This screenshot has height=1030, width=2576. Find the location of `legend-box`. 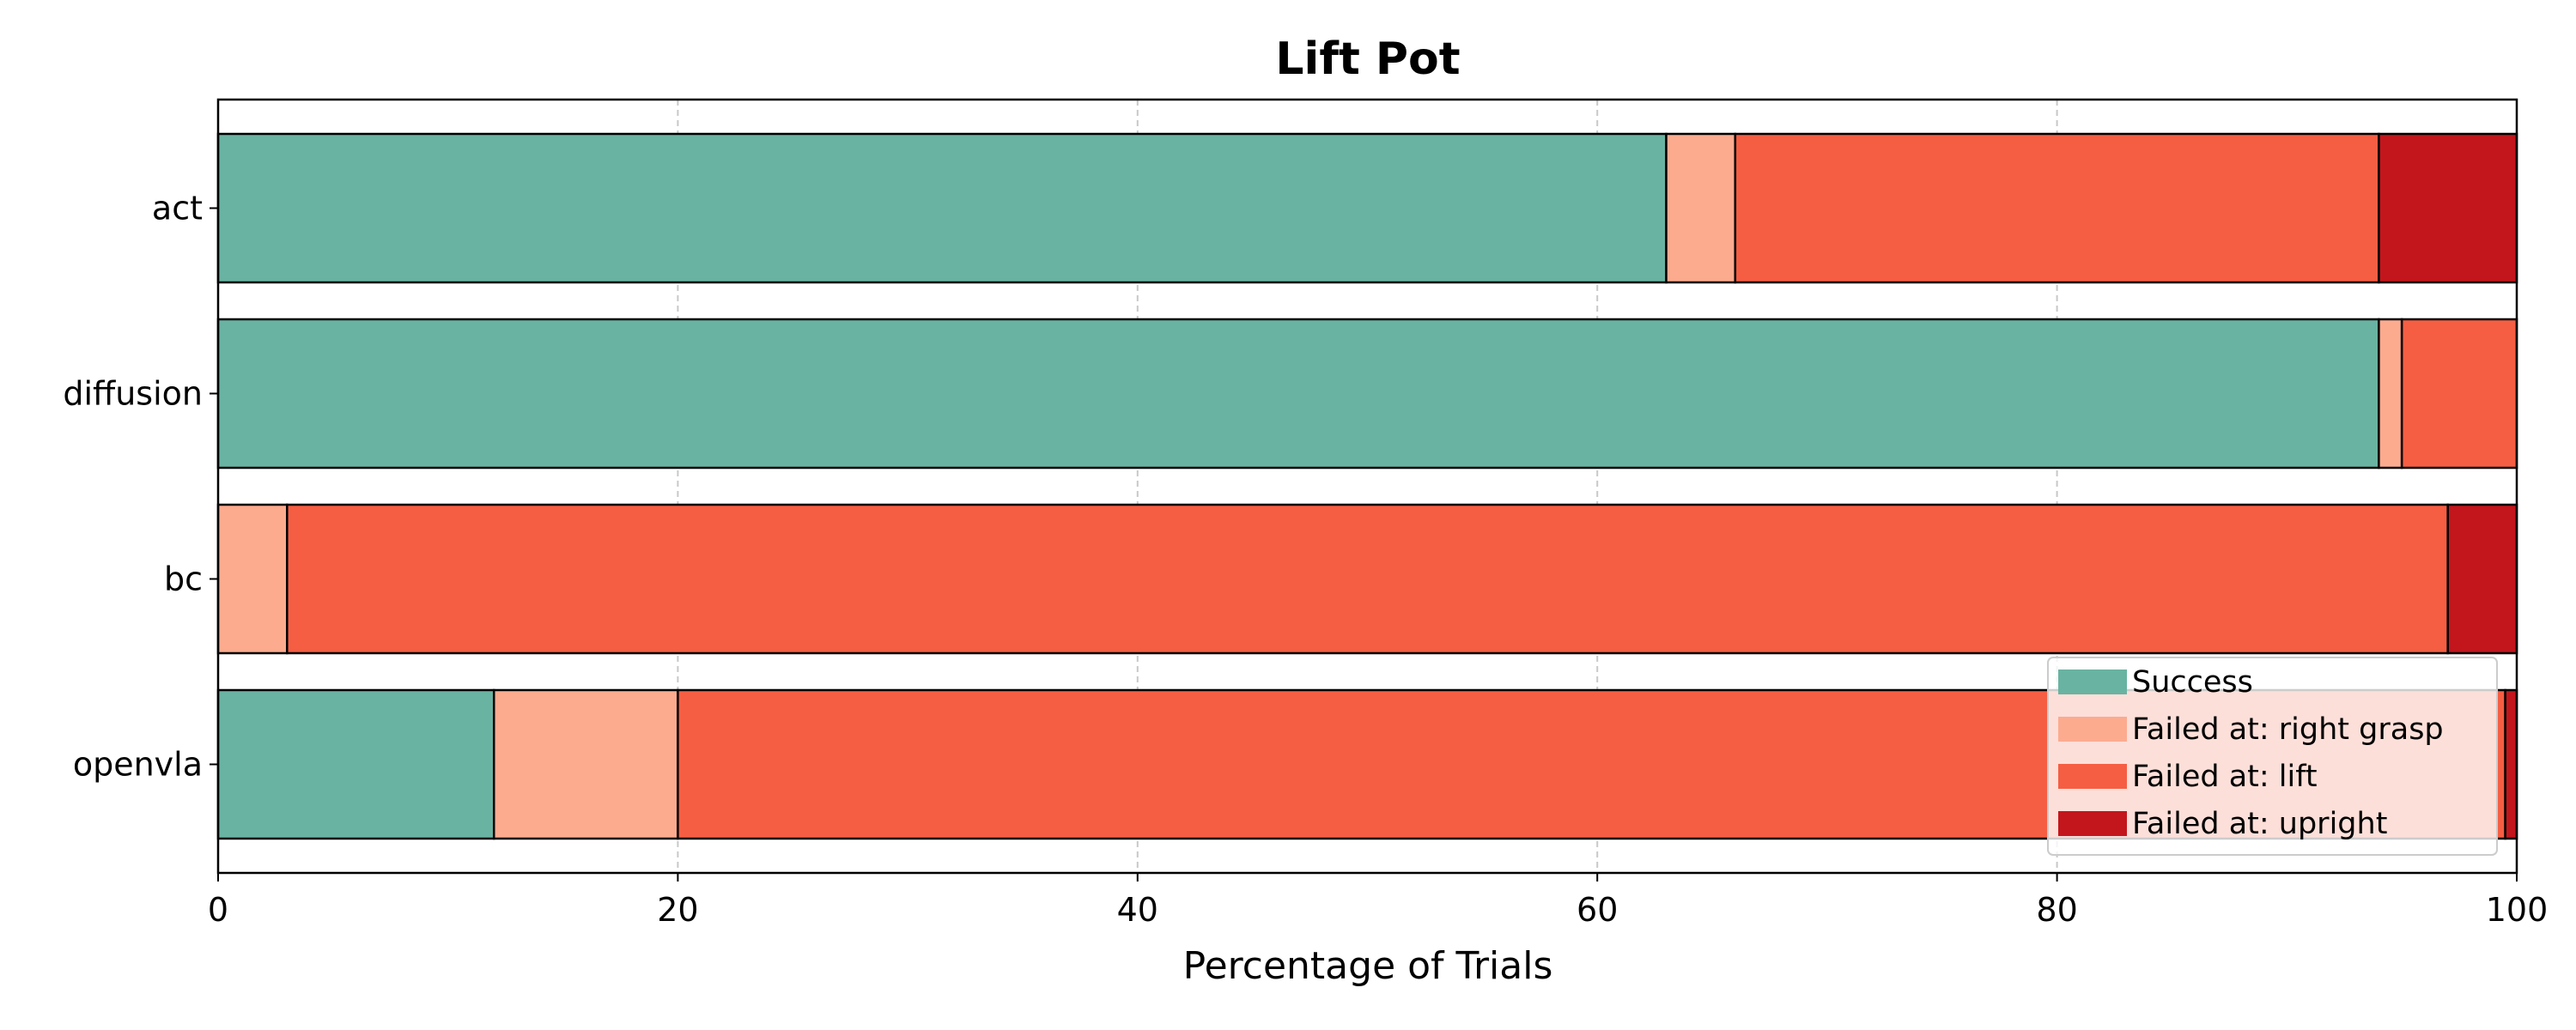

legend-box is located at coordinates (2273, 756).